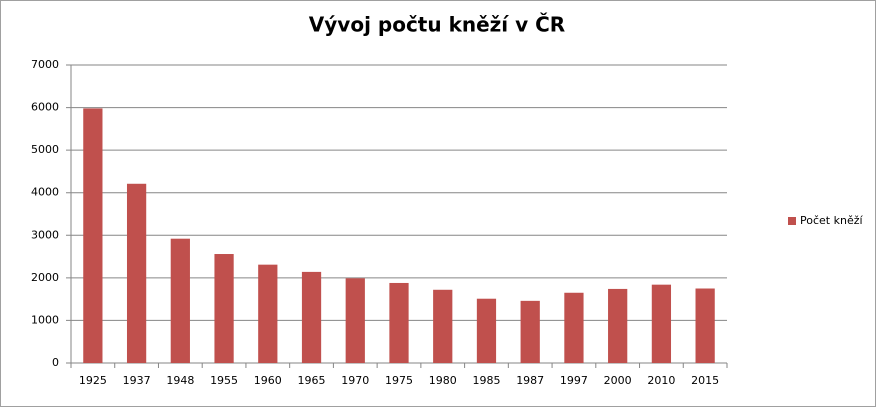  Describe the element at coordinates (180, 380) in the screenshot. I see `x-tick-label: 1948` at that location.